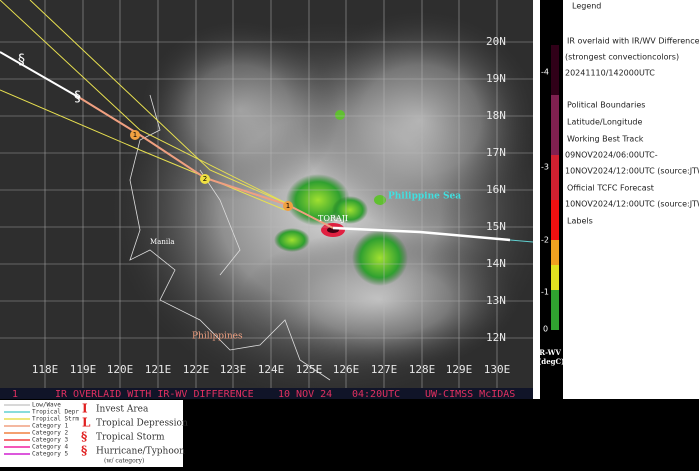  Describe the element at coordinates (545, 292) in the screenshot. I see `colorbar-tick: -1` at that location.